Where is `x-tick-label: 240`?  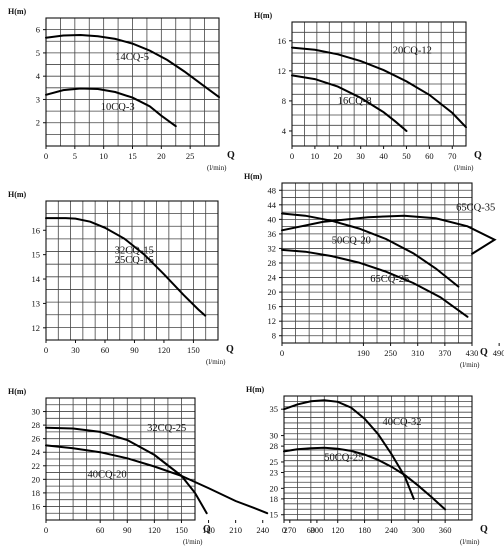
x-tick-label: 240 is located at coordinates (262, 530).